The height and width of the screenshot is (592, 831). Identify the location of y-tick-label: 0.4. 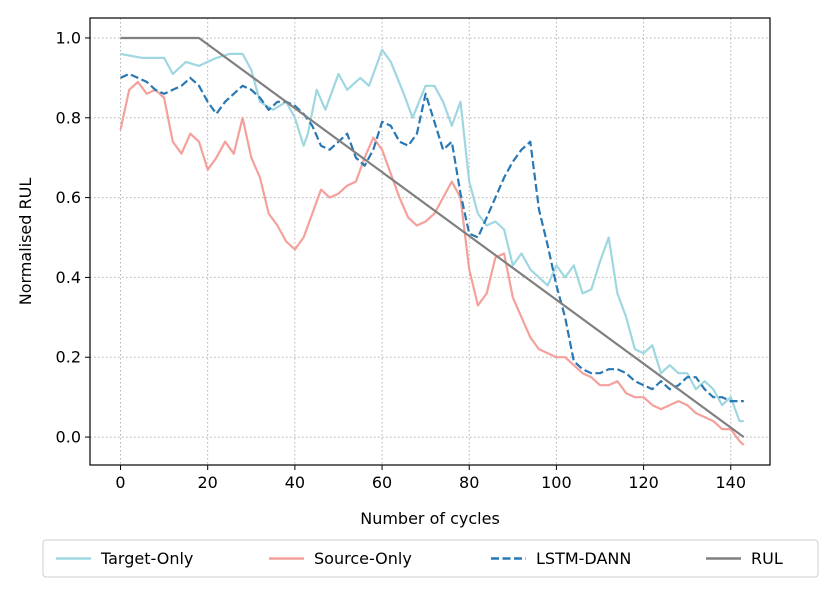
(68, 277).